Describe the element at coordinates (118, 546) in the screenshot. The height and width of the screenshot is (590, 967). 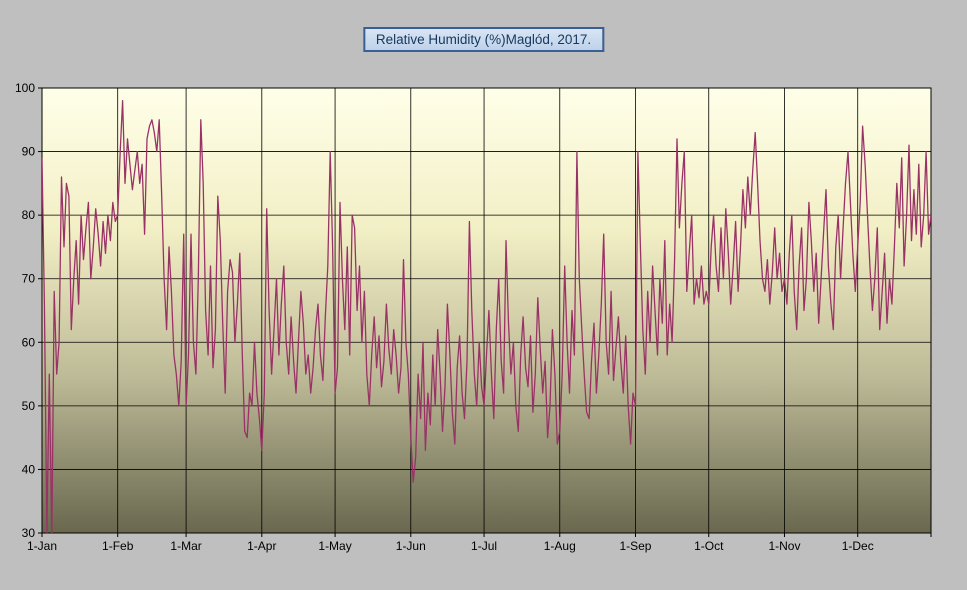
I see `svg-text: 1-Feb` at that location.